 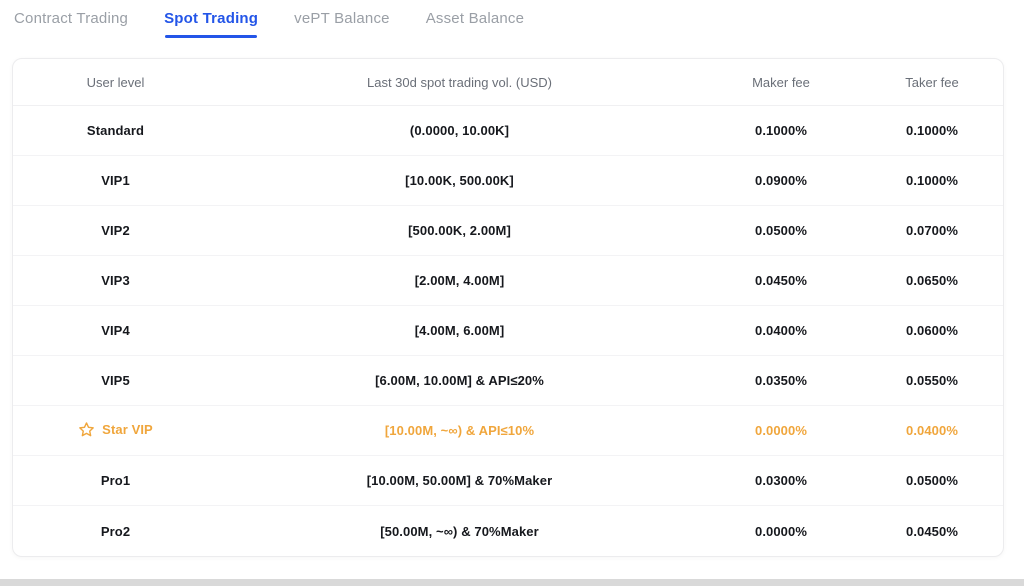 I want to click on table-row: VIP4 [4.00M, 6.00M] 0.0400% 0.0600%, so click(x=508, y=331).